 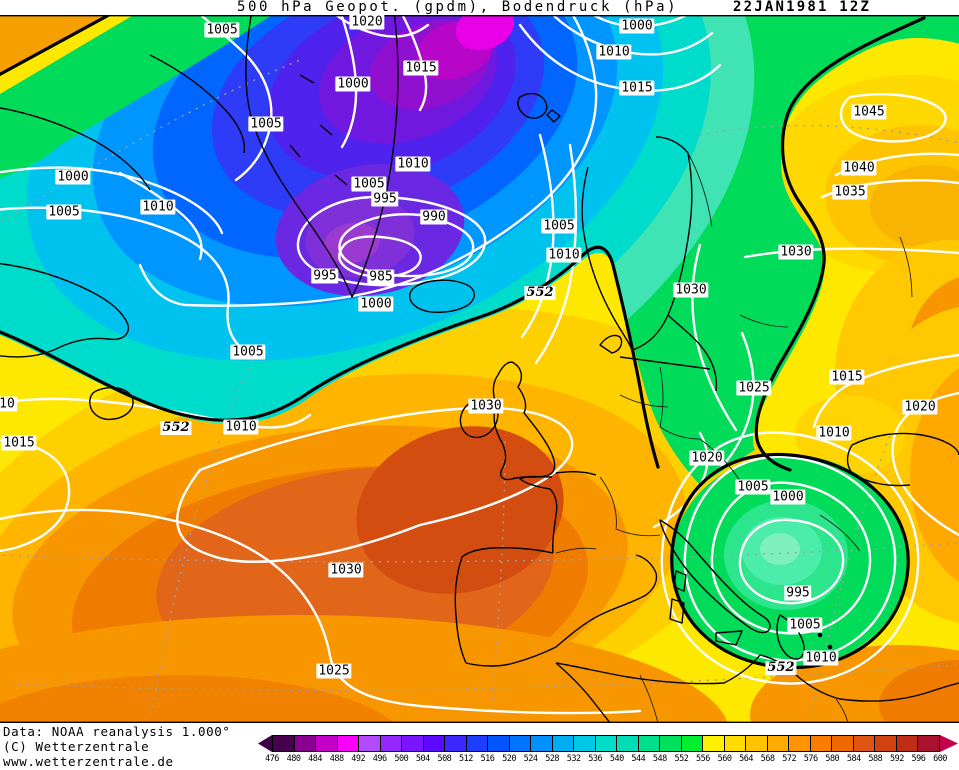 What do you see at coordinates (746, 759) in the screenshot?
I see `colorbar-tick-label: 564` at bounding box center [746, 759].